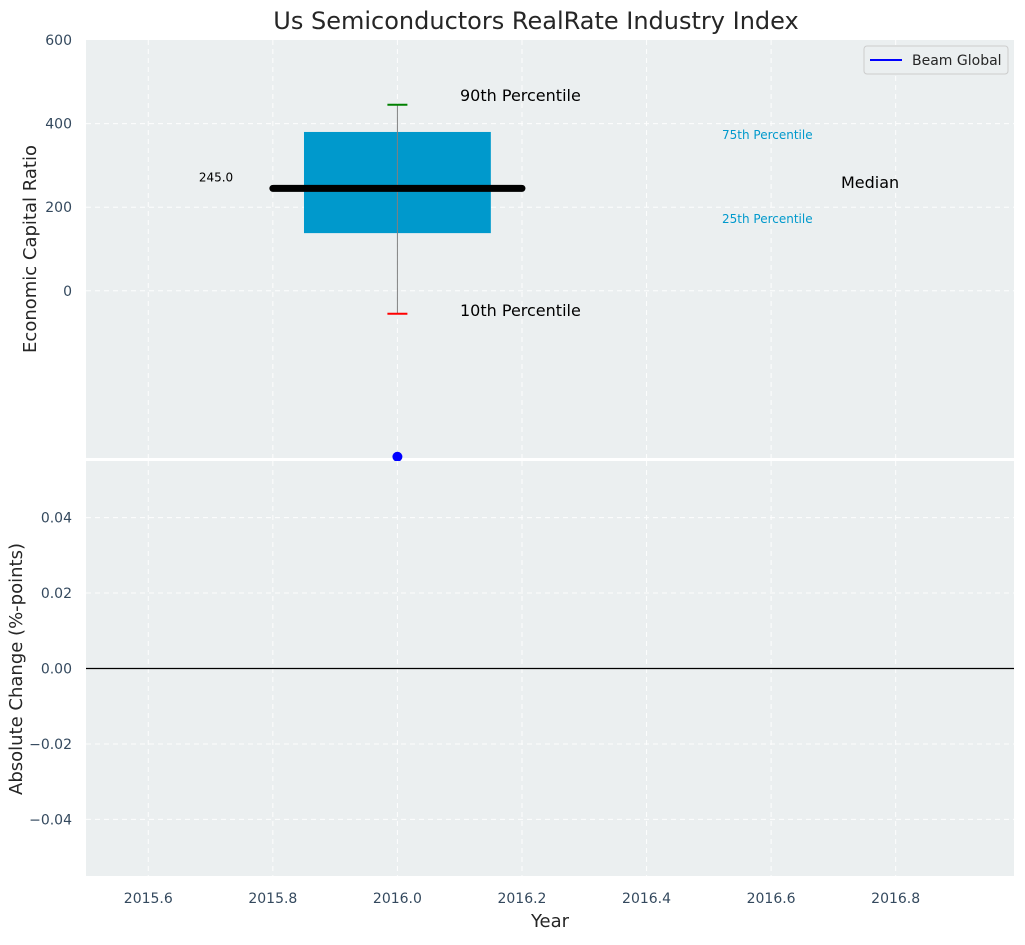 The image size is (1025, 945). What do you see at coordinates (58, 125) in the screenshot?
I see `top-y-tick-label: 400` at bounding box center [58, 125].